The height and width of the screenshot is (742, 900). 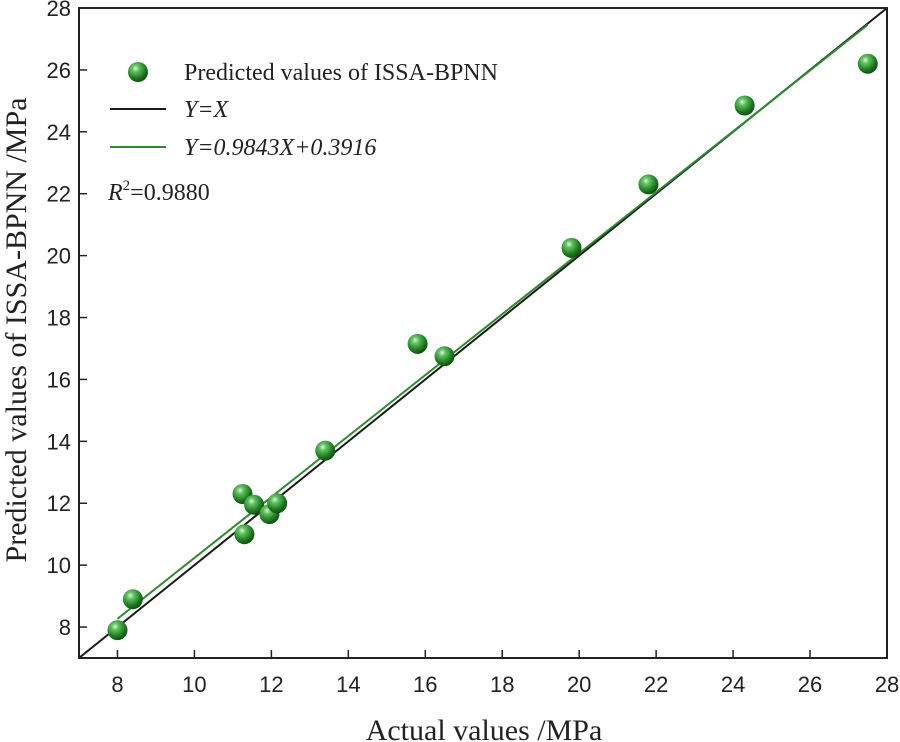 What do you see at coordinates (810, 684) in the screenshot?
I see `x-tick-label: 26` at bounding box center [810, 684].